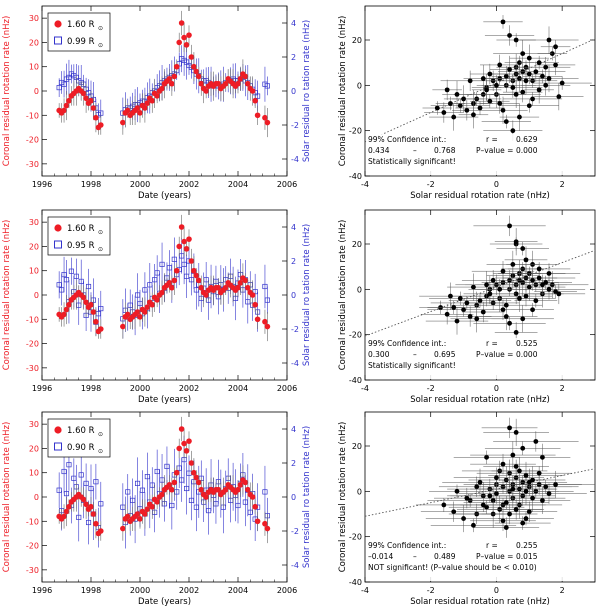  Describe the element at coordinates (189, 590) in the screenshot. I see `x-tick-label: 2002` at that location.